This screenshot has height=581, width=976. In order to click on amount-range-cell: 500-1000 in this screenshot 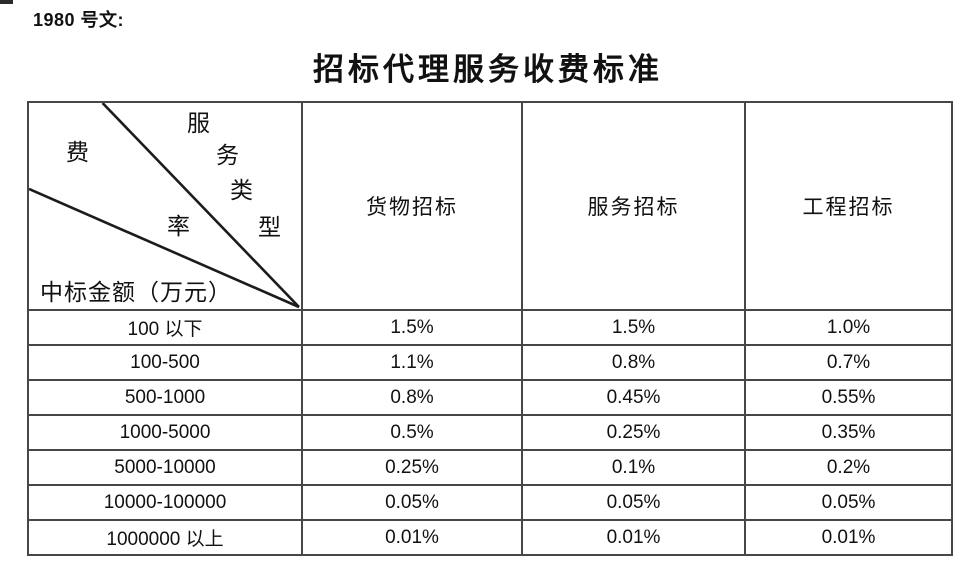, I will do `click(165, 397)`.